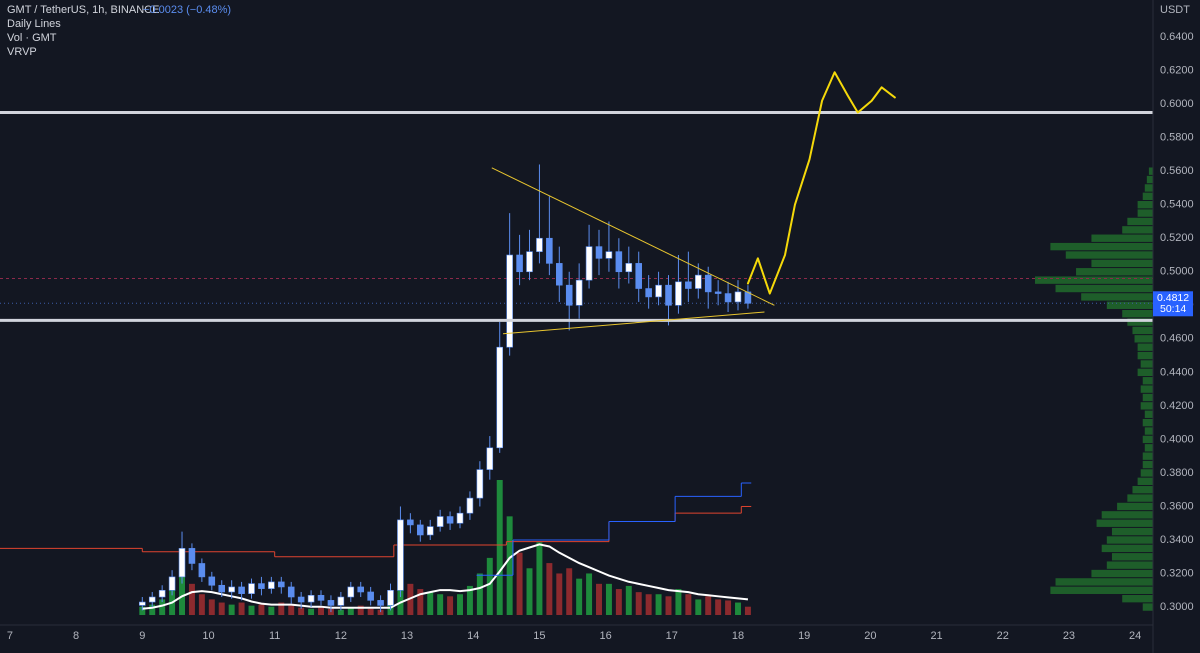 This screenshot has height=653, width=1200. I want to click on y-tick-label: 0.5400, so click(1177, 205).